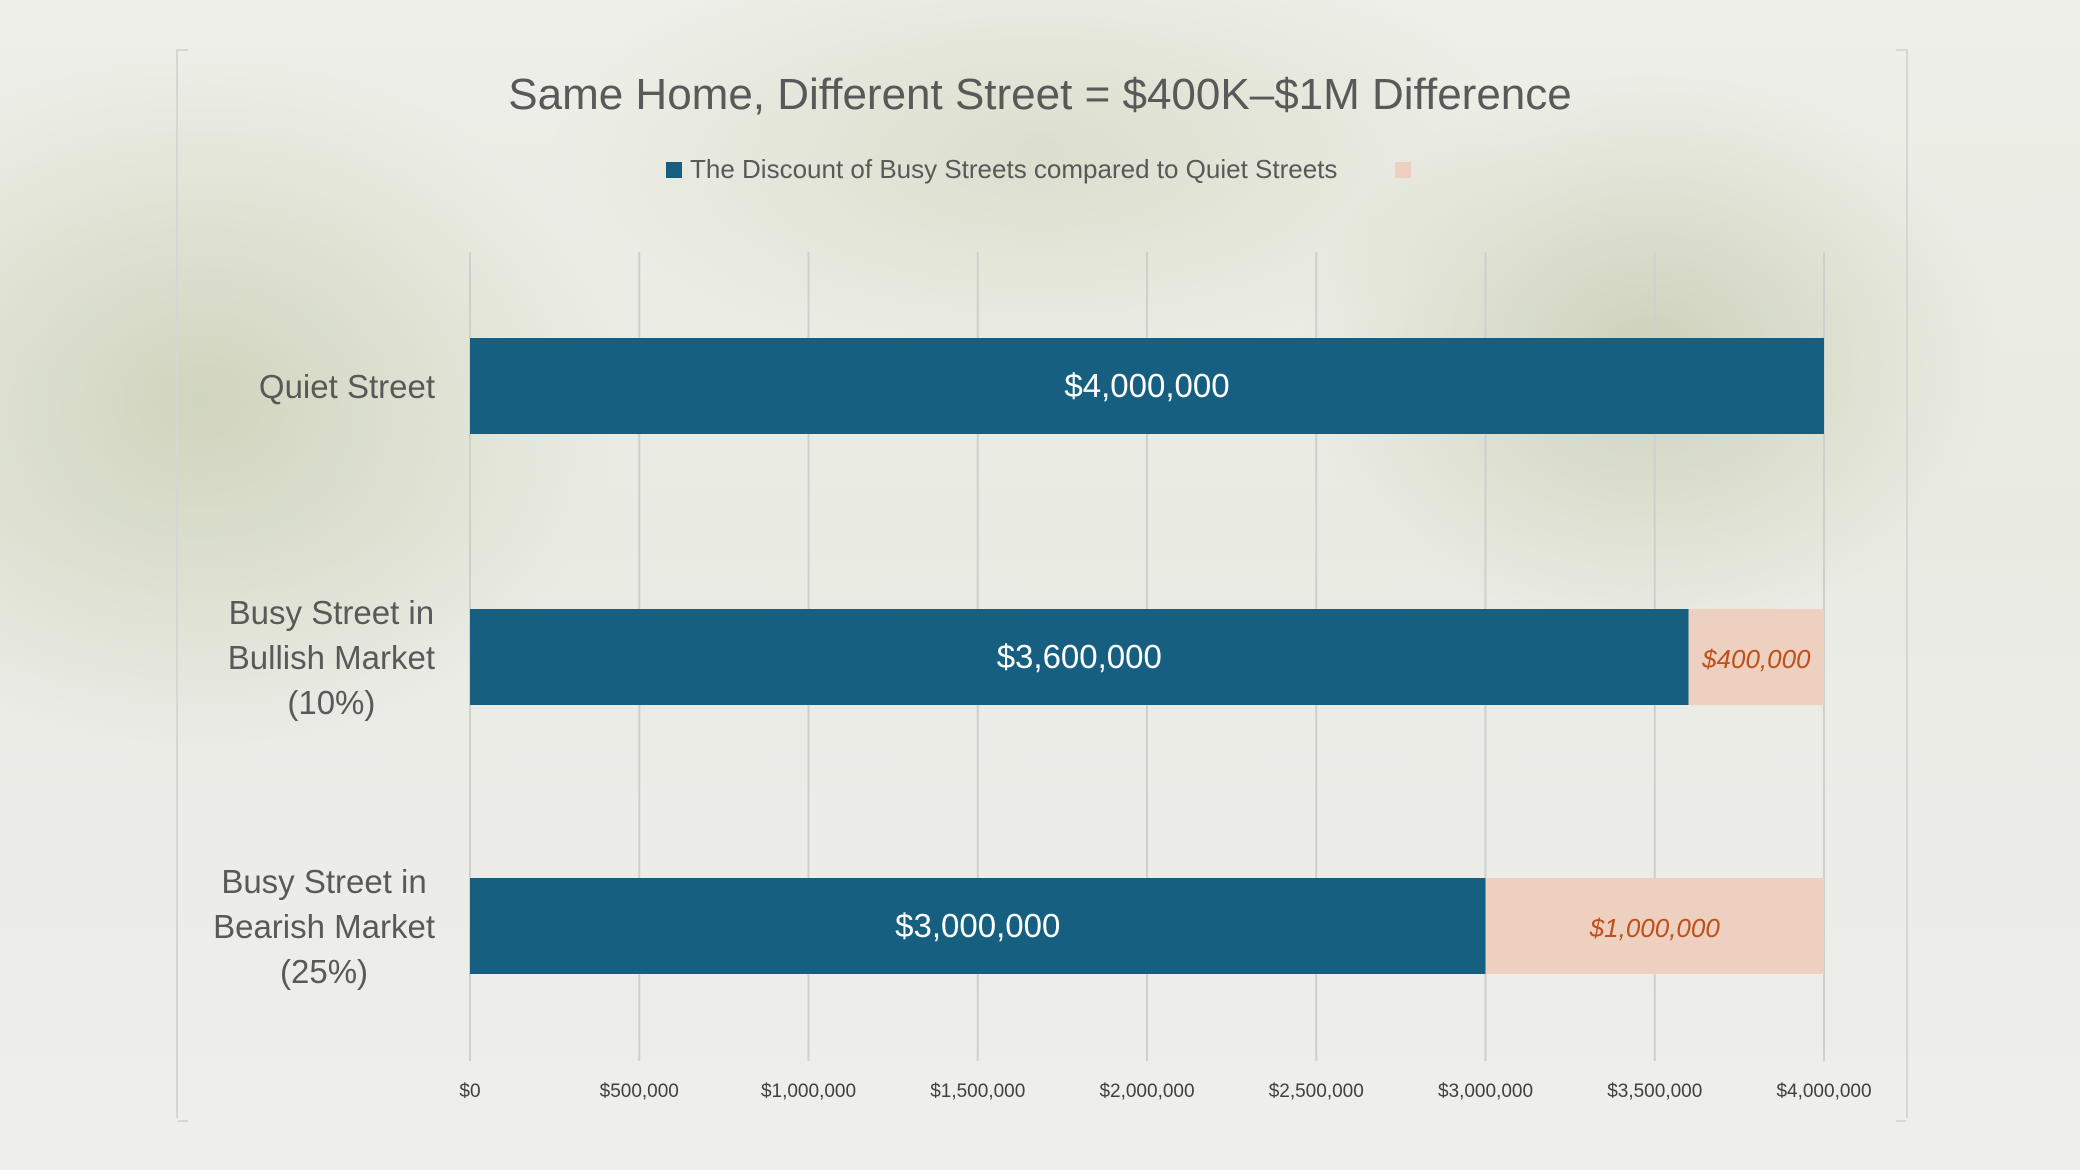 Image resolution: width=2080 pixels, height=1170 pixels. I want to click on category-label-line: Quiet Street, so click(346, 386).